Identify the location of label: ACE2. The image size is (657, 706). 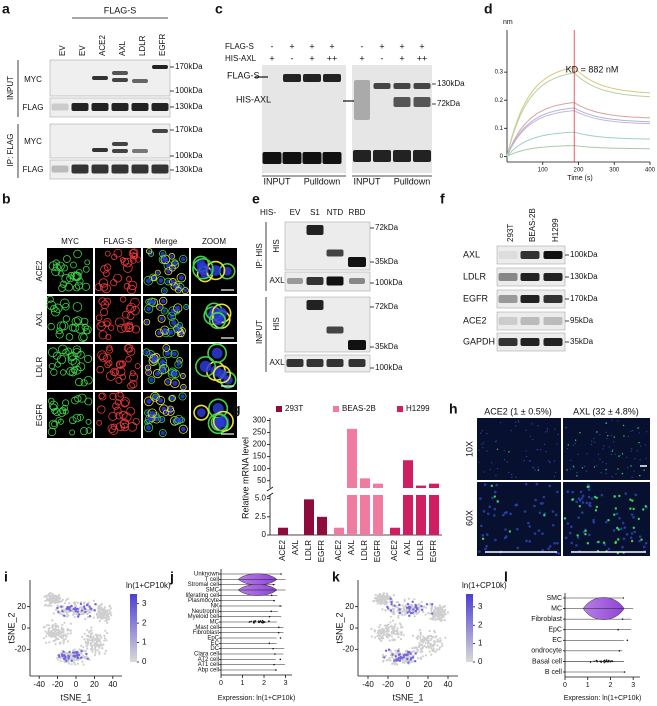
(475, 320).